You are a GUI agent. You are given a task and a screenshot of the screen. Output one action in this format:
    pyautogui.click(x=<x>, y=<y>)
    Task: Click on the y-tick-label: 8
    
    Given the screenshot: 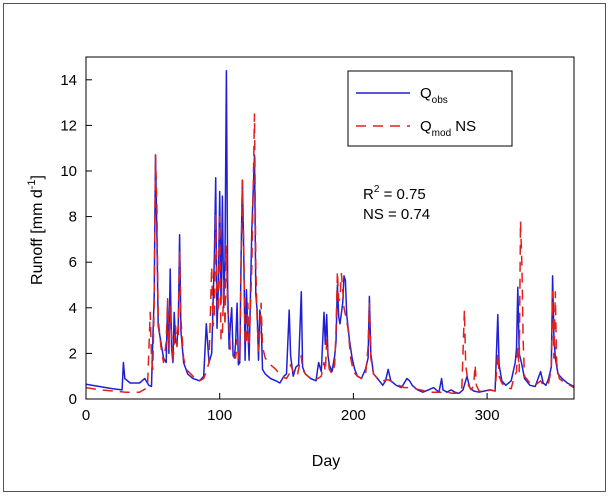 What is the action you would take?
    pyautogui.click(x=73, y=217)
    